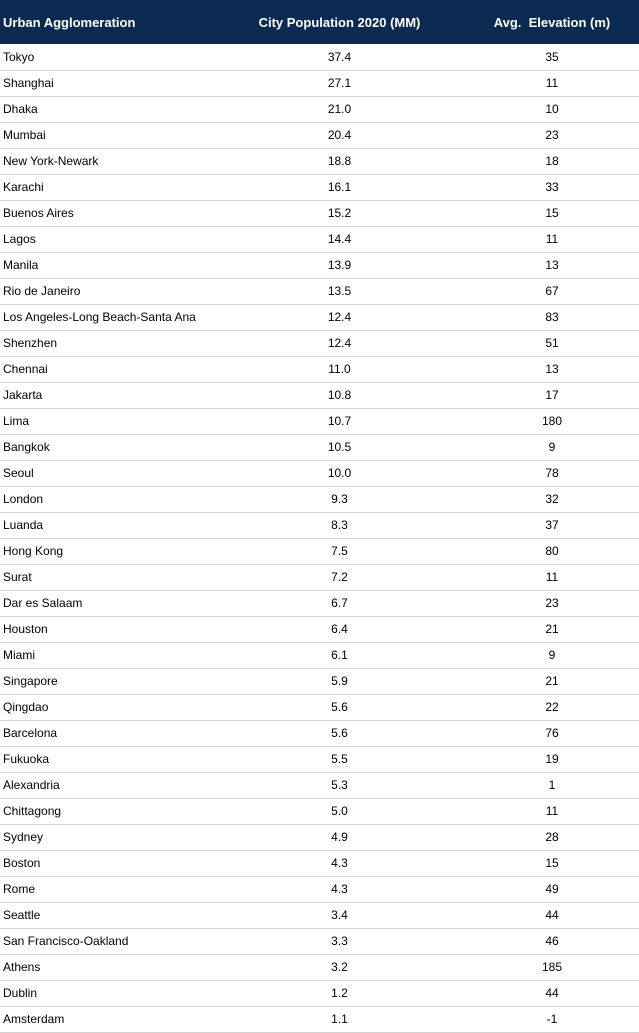  Describe the element at coordinates (339, 681) in the screenshot. I see `population-cell: 5.9` at that location.